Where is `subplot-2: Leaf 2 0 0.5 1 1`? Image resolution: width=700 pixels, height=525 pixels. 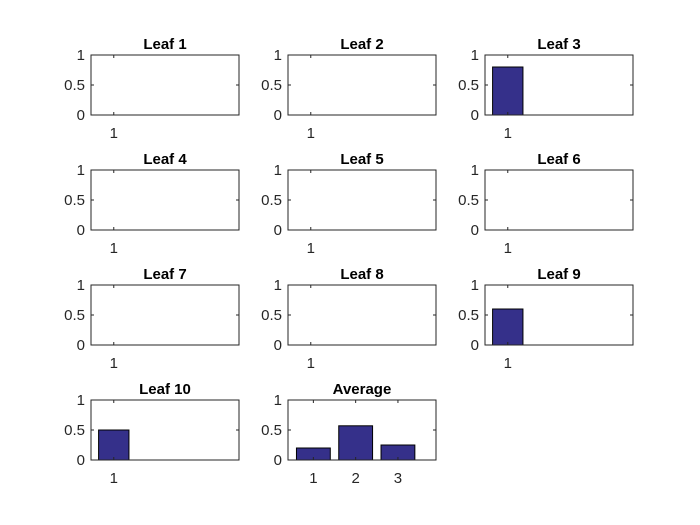
subplot-2: Leaf 2 0 0.5 1 1 is located at coordinates (349, 89).